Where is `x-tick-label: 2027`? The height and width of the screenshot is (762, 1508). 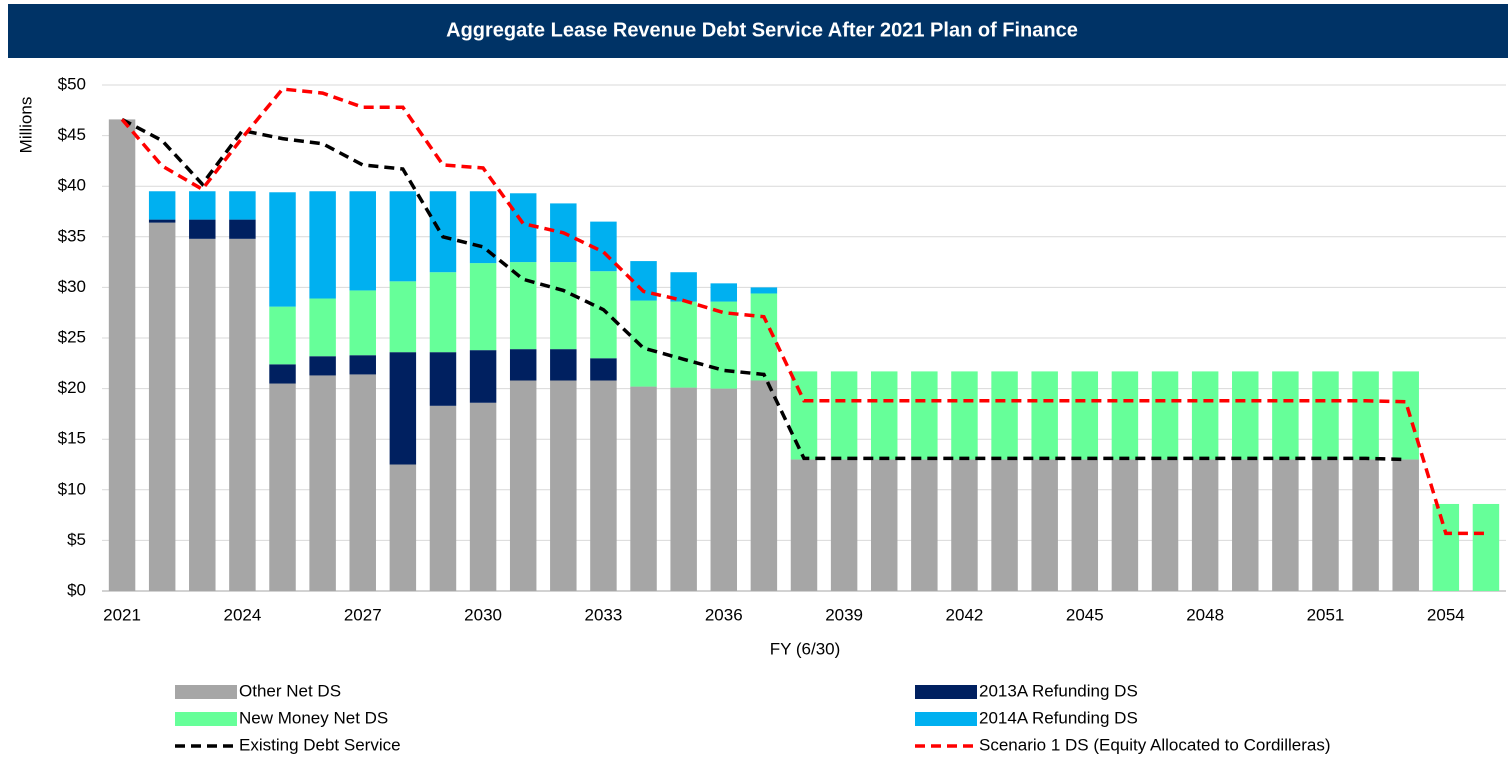 x-tick-label: 2027 is located at coordinates (363, 614).